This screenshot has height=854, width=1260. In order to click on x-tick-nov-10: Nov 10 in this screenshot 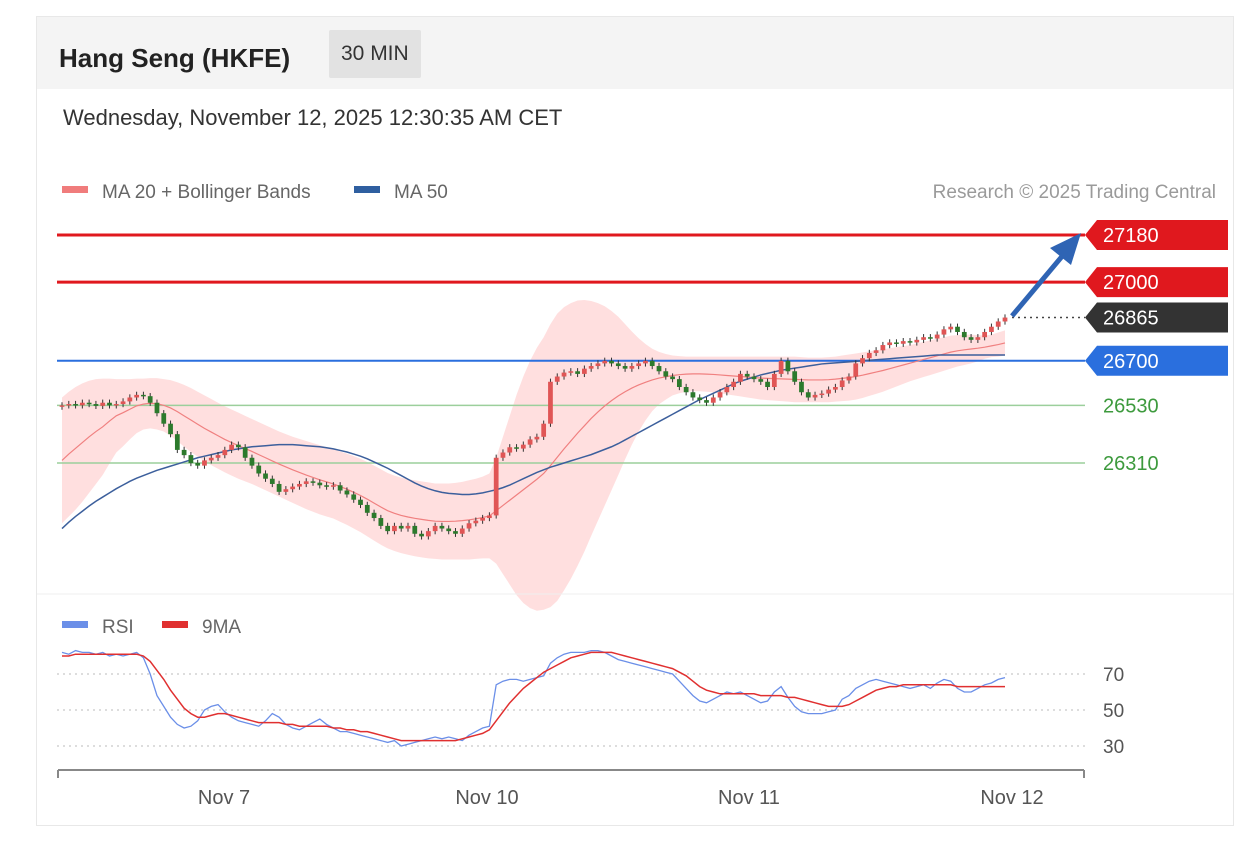, I will do `click(486, 798)`.